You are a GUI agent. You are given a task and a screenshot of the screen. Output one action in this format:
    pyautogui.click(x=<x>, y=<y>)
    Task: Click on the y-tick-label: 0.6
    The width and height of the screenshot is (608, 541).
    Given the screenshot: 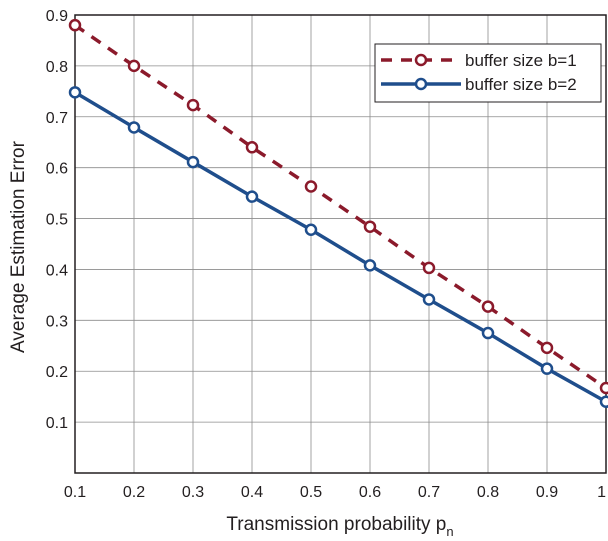 What is the action you would take?
    pyautogui.click(x=57, y=169)
    